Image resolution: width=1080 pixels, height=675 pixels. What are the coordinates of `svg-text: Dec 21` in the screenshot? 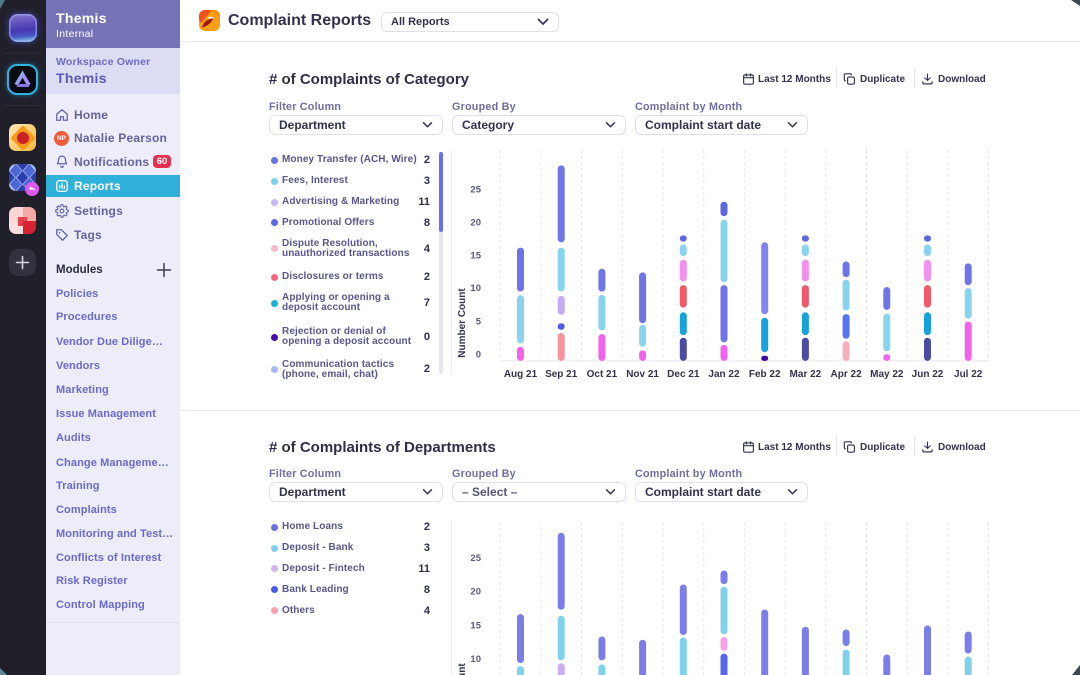 It's located at (683, 374).